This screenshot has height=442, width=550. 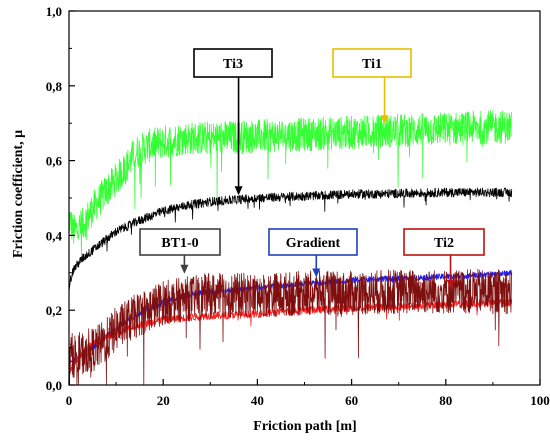 I want to click on annotation-bt1-0: BT1-0, so click(x=180, y=251).